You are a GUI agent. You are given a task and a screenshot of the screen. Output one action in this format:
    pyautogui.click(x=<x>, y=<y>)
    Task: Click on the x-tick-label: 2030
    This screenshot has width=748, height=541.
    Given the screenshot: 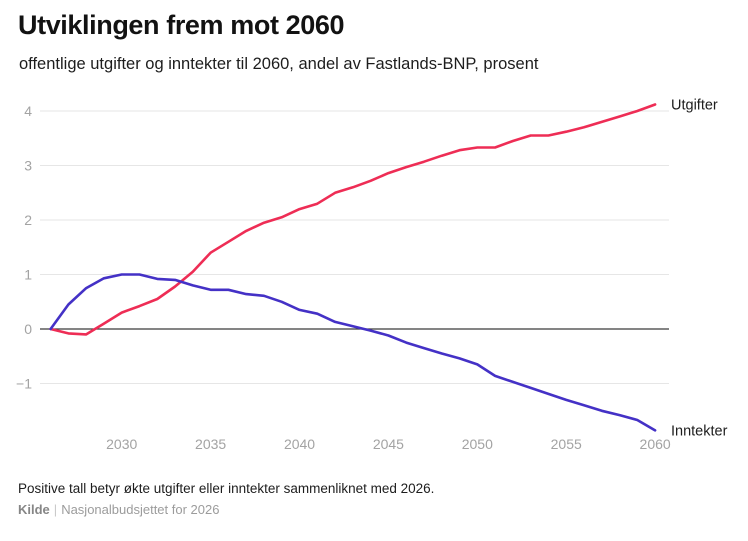 What is the action you would take?
    pyautogui.click(x=121, y=444)
    